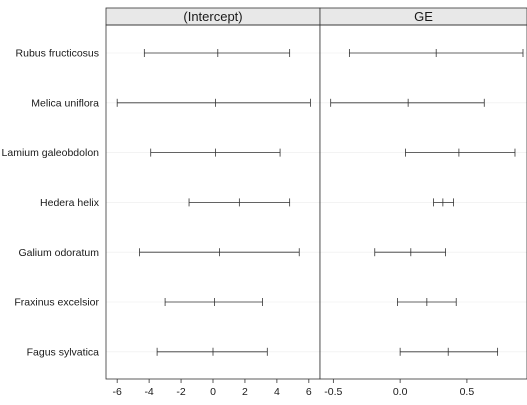 Image resolution: width=527 pixels, height=405 pixels. Describe the element at coordinates (400, 392) in the screenshot. I see `x-tick-label: 0.0` at that location.